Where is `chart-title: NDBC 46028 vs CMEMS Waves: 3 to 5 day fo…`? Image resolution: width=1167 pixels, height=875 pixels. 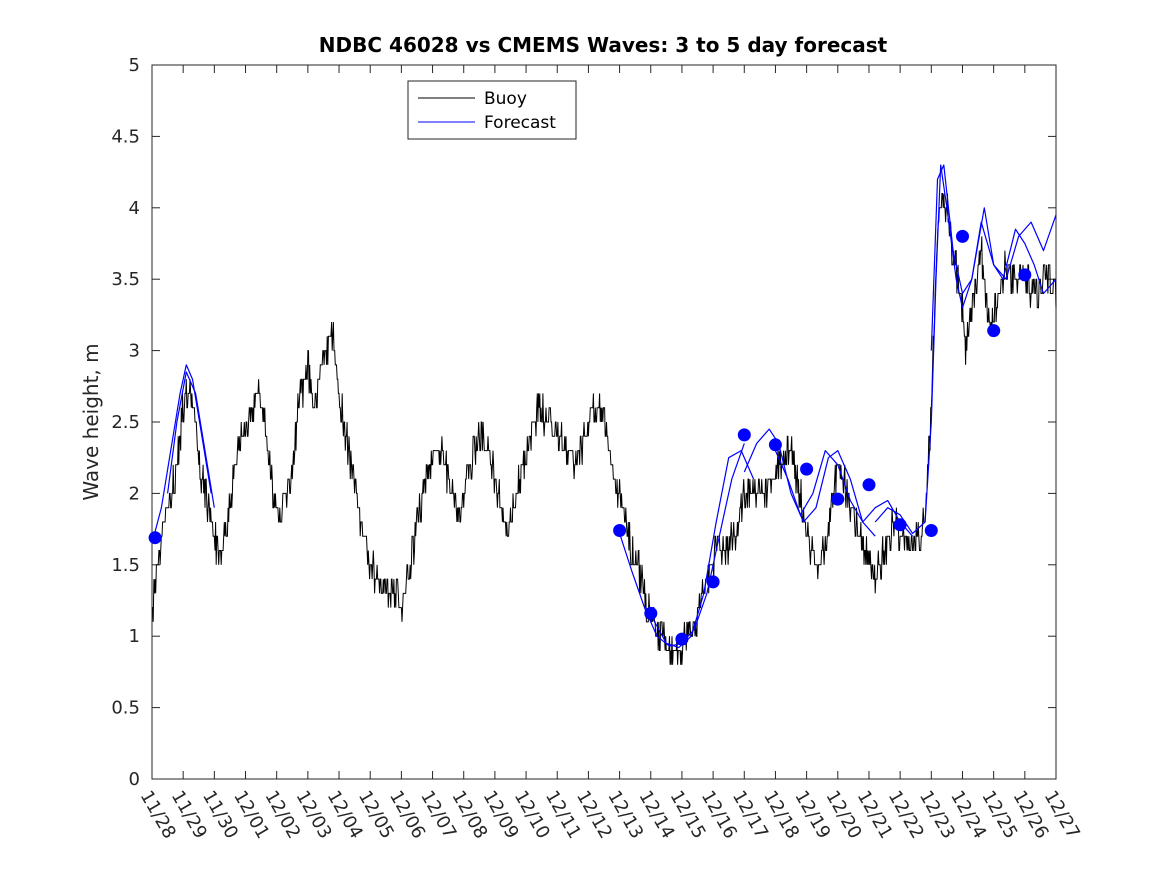
chart-title: NDBC 46028 vs CMEMS Waves: 3 to 5 day fo… is located at coordinates (603, 45).